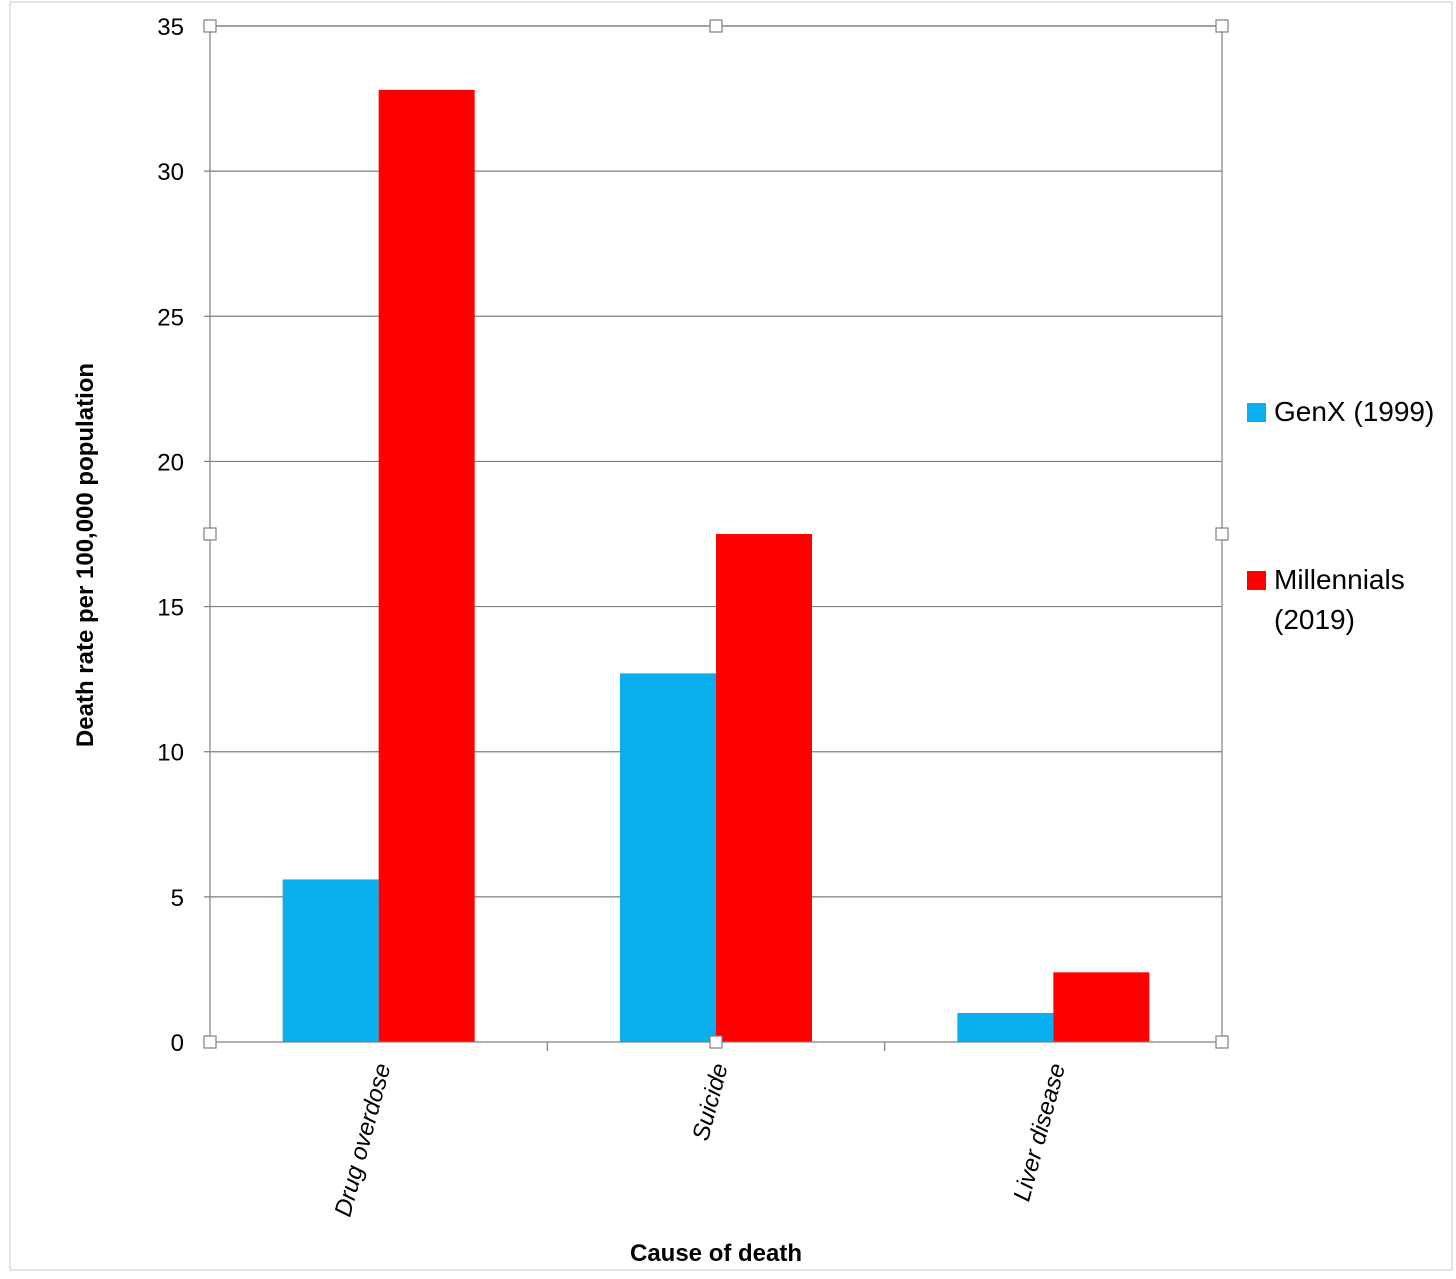 Image resolution: width=1456 pixels, height=1279 pixels. What do you see at coordinates (1256, 412) in the screenshot?
I see `legend-swatch-genx` at bounding box center [1256, 412].